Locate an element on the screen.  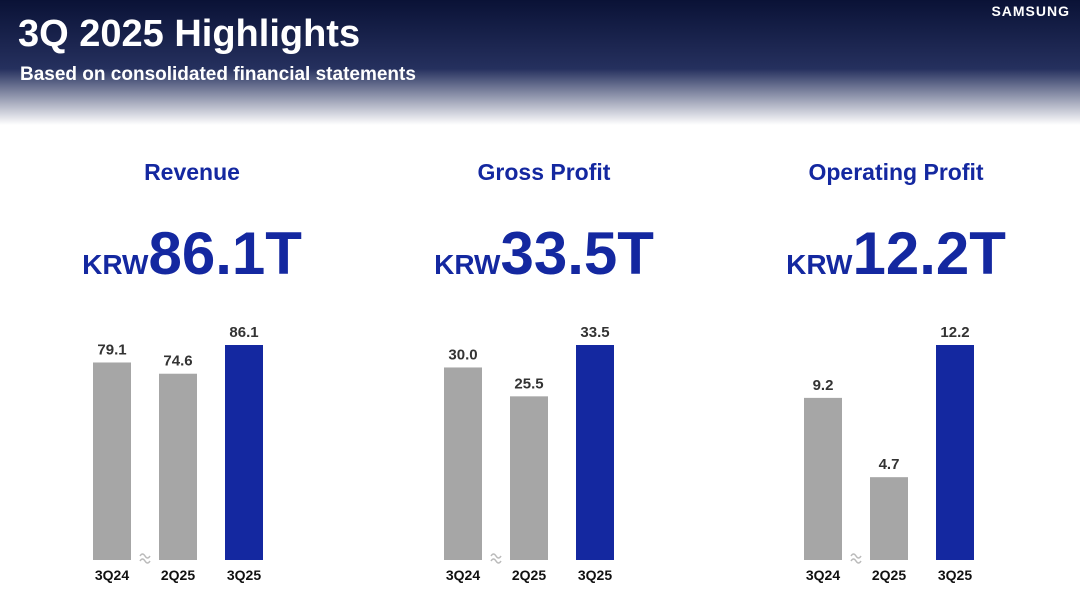
value-label: 74.6 is located at coordinates (177, 361).